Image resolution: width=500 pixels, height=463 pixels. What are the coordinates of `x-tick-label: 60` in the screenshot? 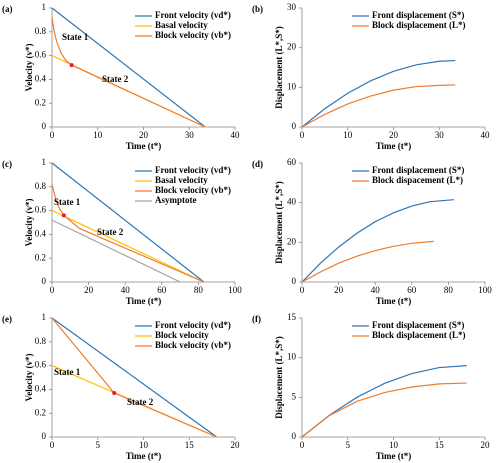 It's located at (412, 290).